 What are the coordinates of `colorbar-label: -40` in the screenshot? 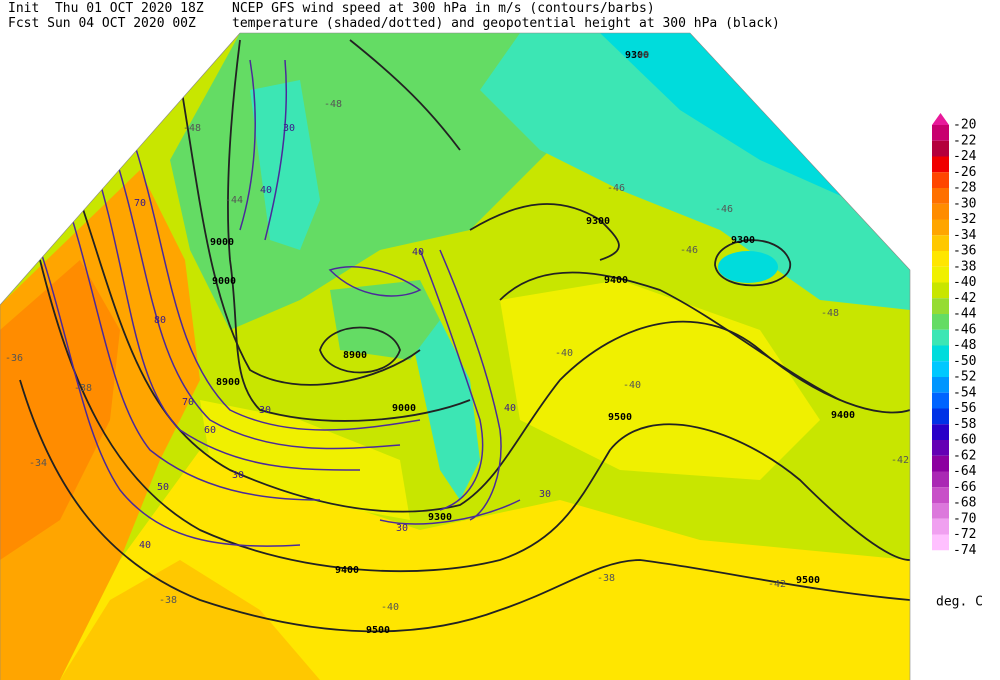 It's located at (964, 282).